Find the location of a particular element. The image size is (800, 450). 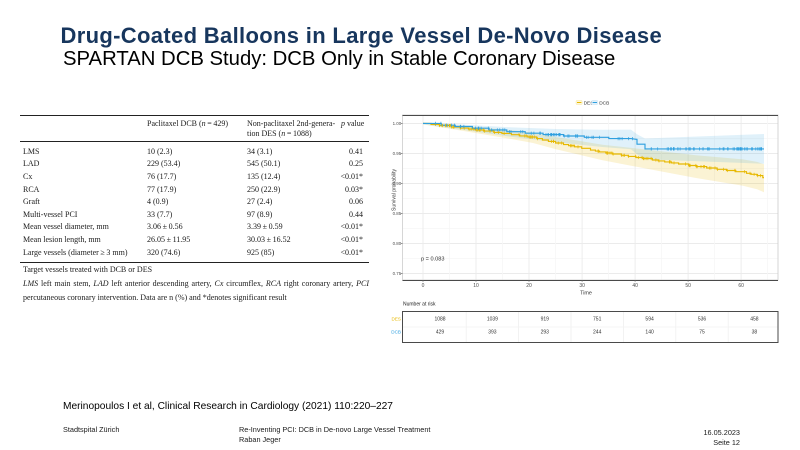

svg-text: 10 is located at coordinates (476, 286).